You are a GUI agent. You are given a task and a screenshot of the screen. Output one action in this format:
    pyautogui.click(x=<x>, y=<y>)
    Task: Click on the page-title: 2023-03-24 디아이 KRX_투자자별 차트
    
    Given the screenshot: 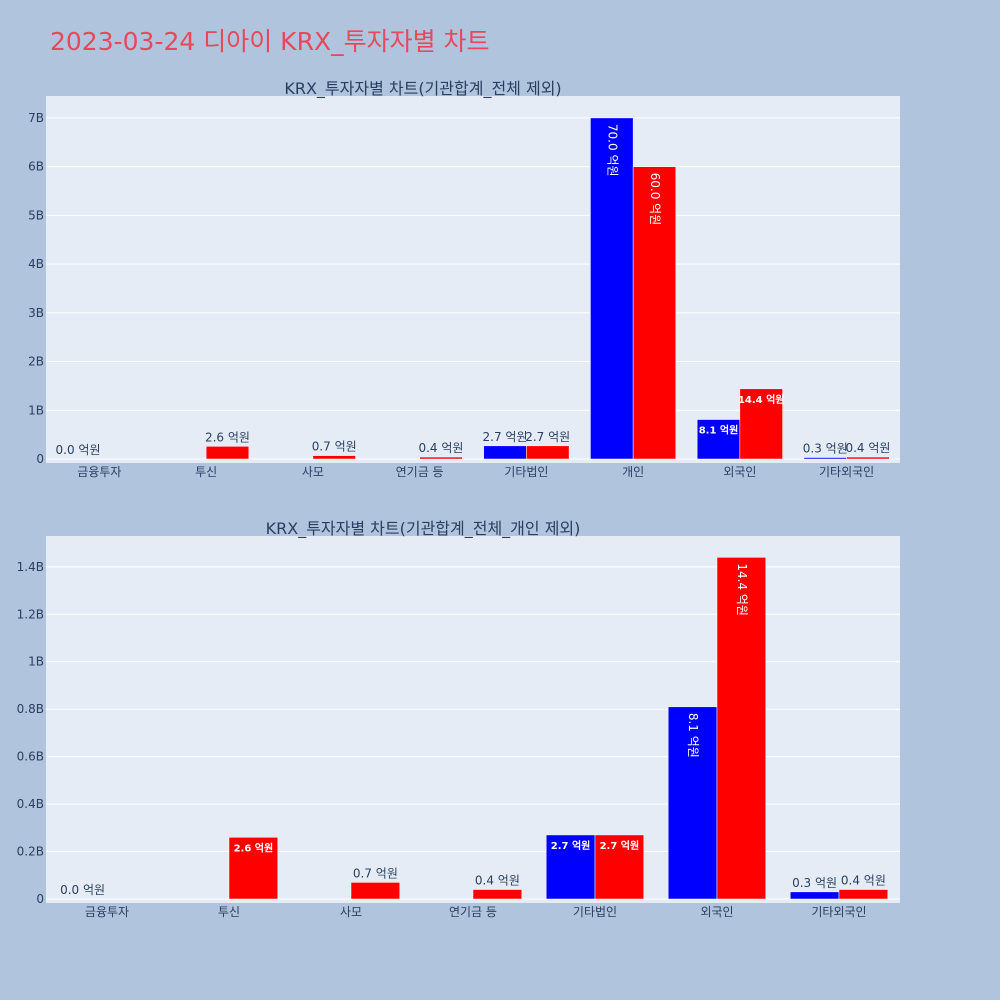 What is the action you would take?
    pyautogui.click(x=270, y=41)
    